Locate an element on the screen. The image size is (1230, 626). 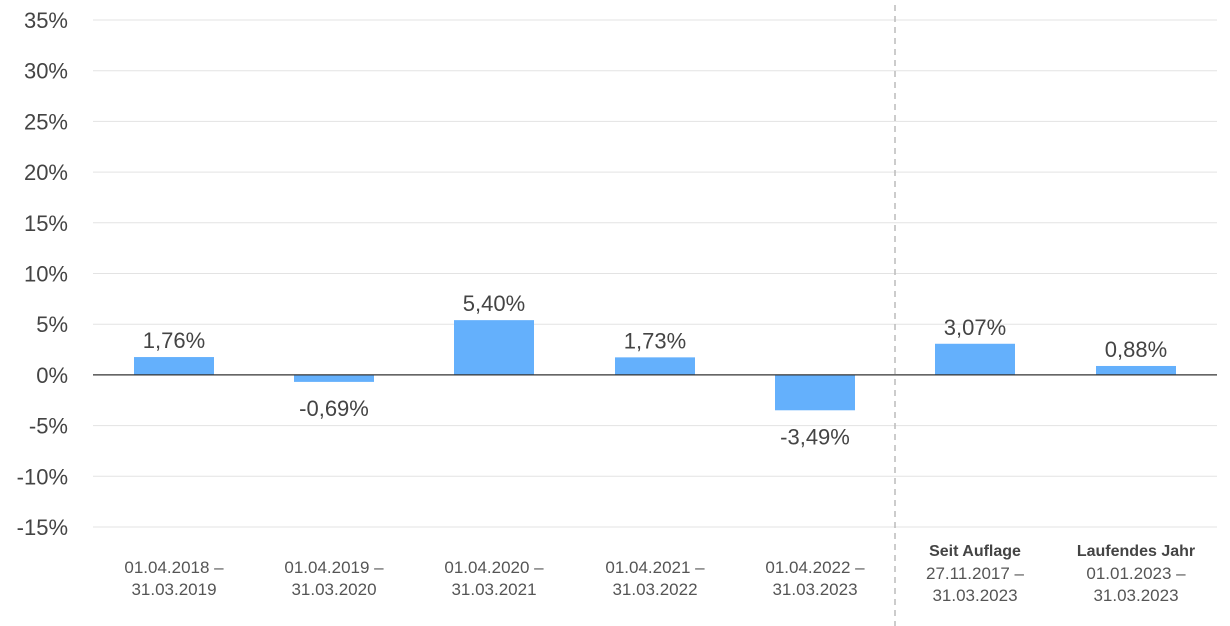
bars is located at coordinates (655, 365).